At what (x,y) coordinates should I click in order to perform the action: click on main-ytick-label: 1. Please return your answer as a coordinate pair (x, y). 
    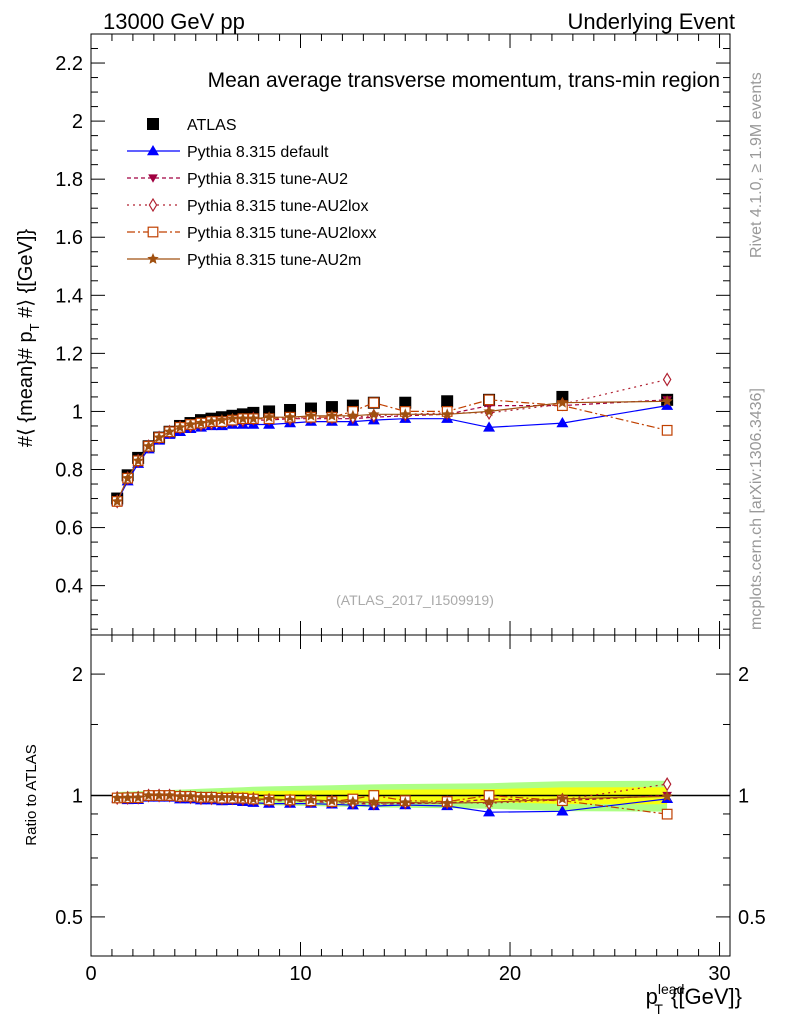
    Looking at the image, I should click on (77, 412).